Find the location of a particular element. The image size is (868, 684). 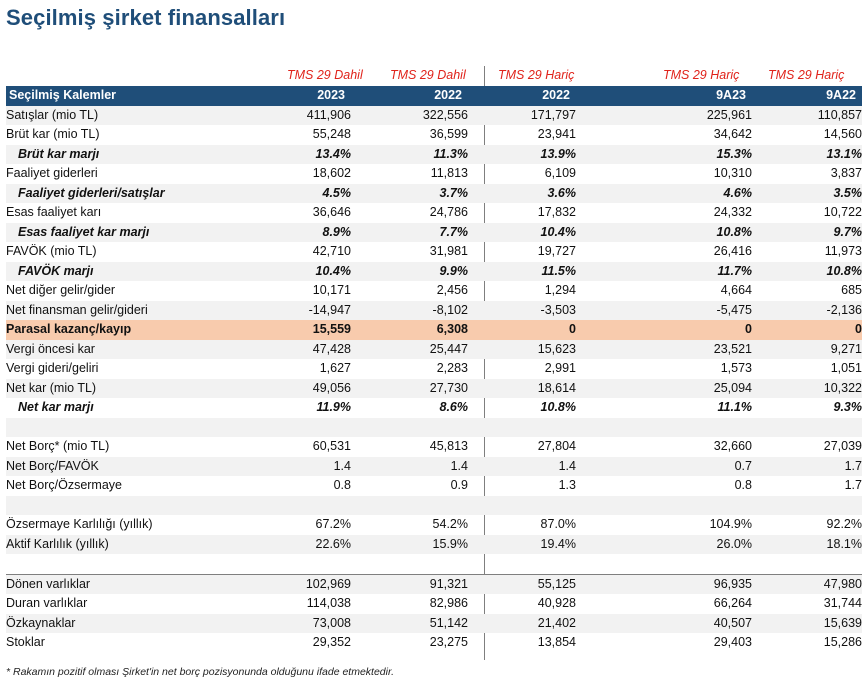

row-value: 49,056 is located at coordinates (304, 388).